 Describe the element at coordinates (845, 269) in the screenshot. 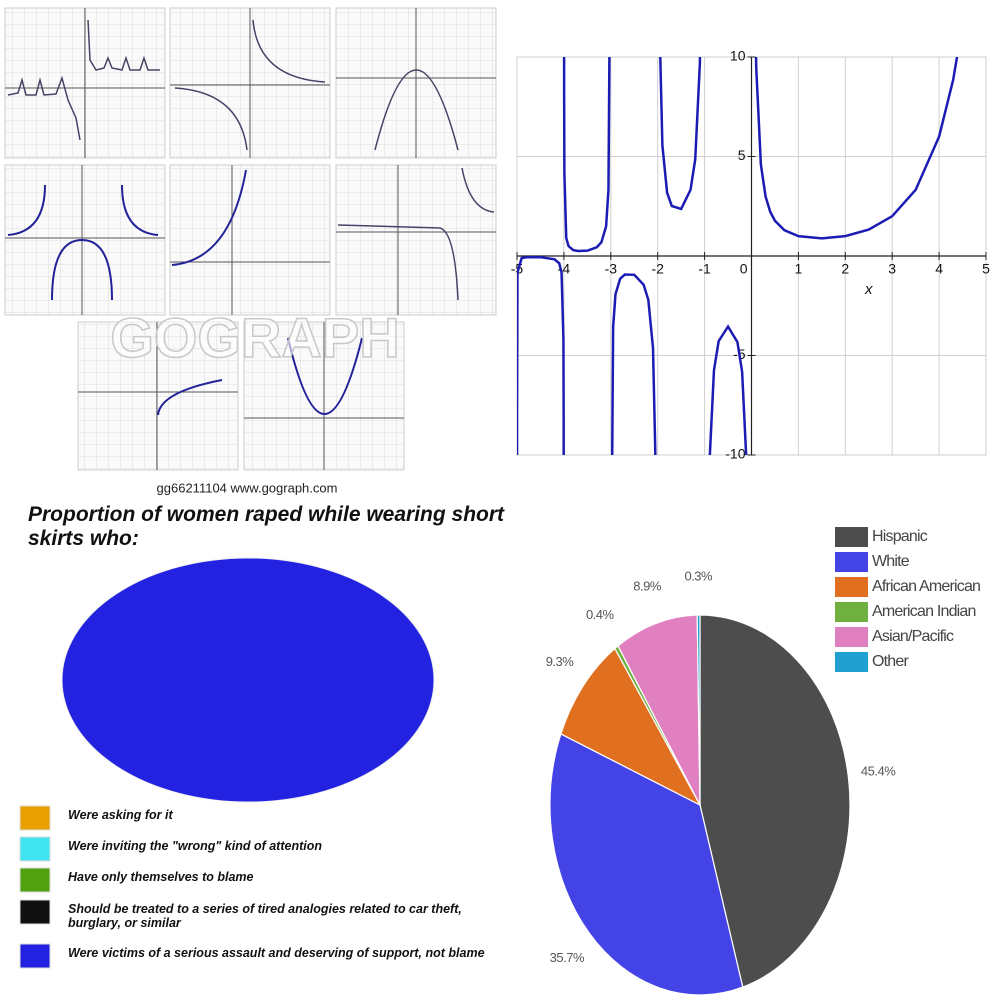

I see `x-tick-label: 2` at that location.